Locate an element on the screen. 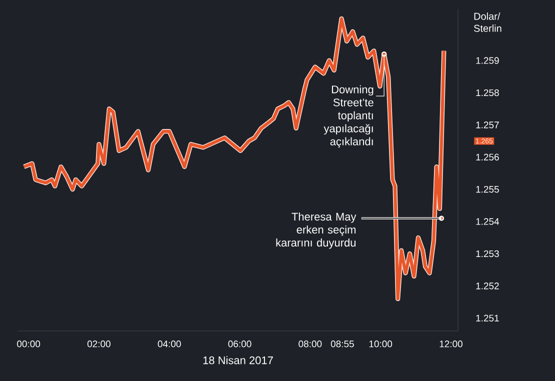 The image size is (555, 381). y-tick-label: 1.253 is located at coordinates (487, 254).